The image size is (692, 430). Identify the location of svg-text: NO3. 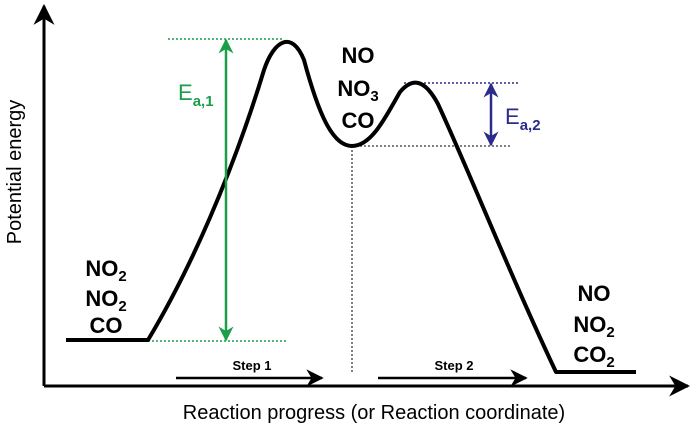
(357, 90).